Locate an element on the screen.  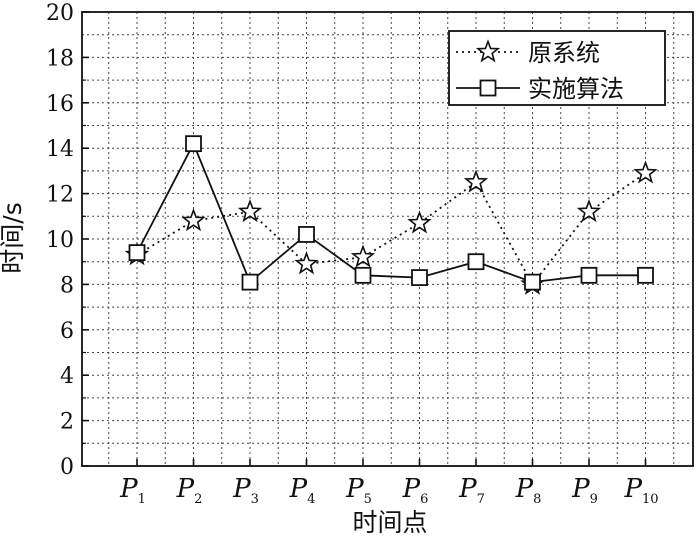
legend-star is located at coordinates (488, 51).